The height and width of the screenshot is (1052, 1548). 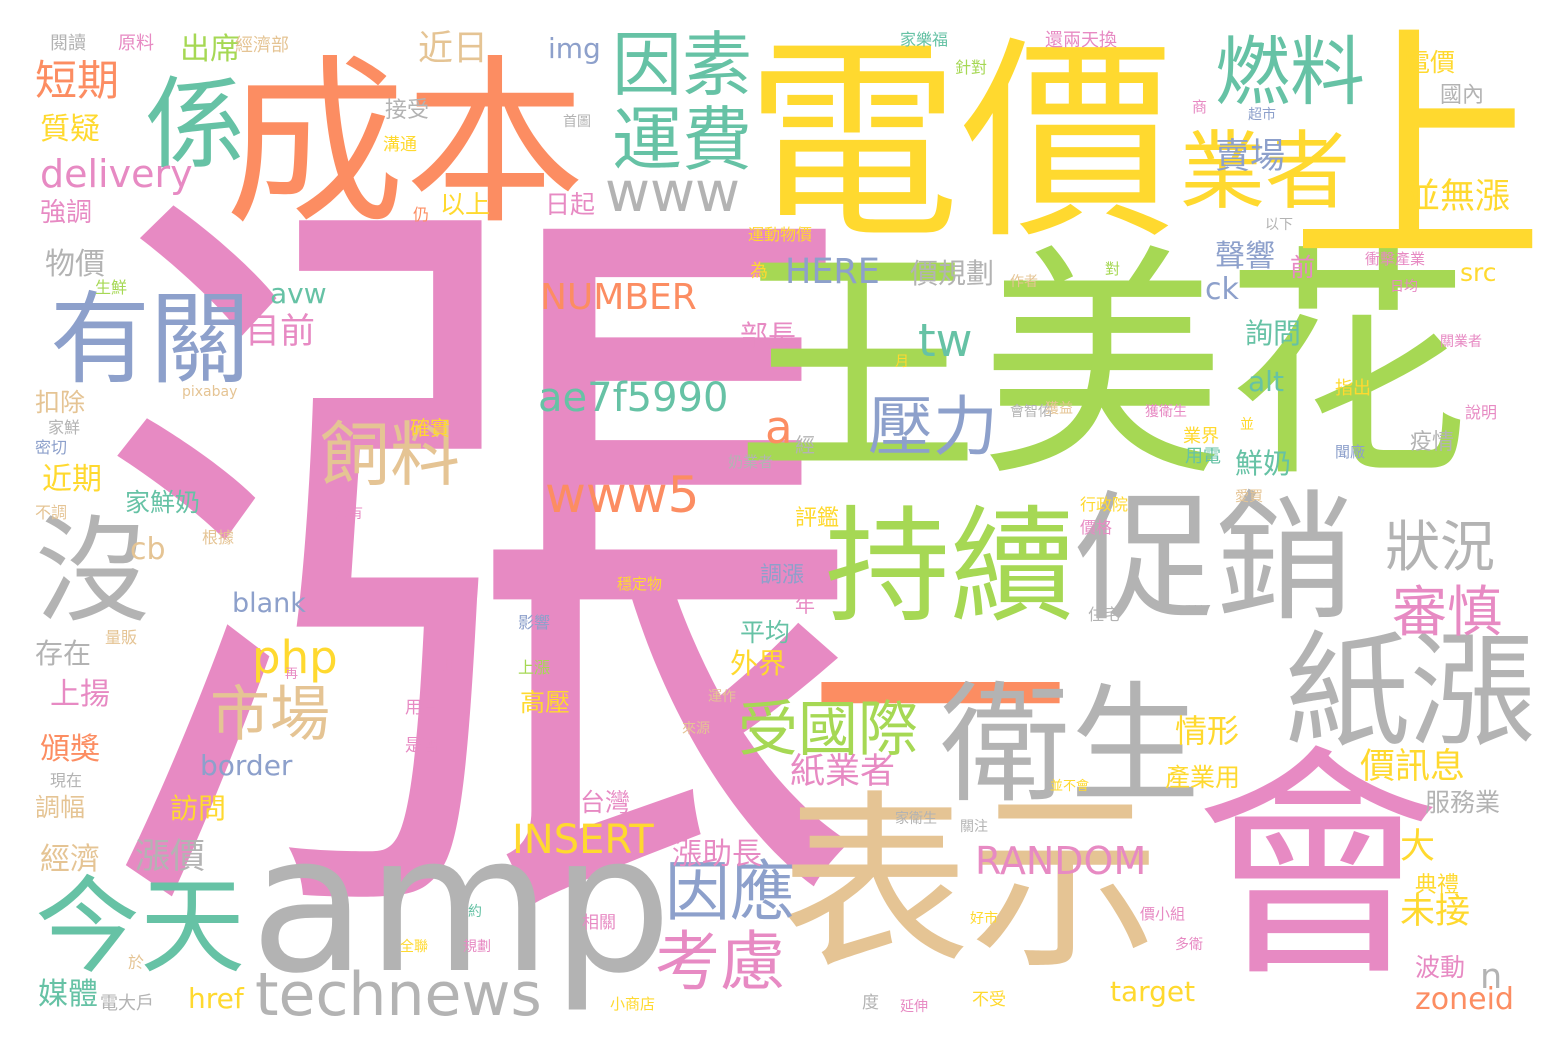 What do you see at coordinates (430, 428) in the screenshot?
I see `cloud-word: 確實` at bounding box center [430, 428].